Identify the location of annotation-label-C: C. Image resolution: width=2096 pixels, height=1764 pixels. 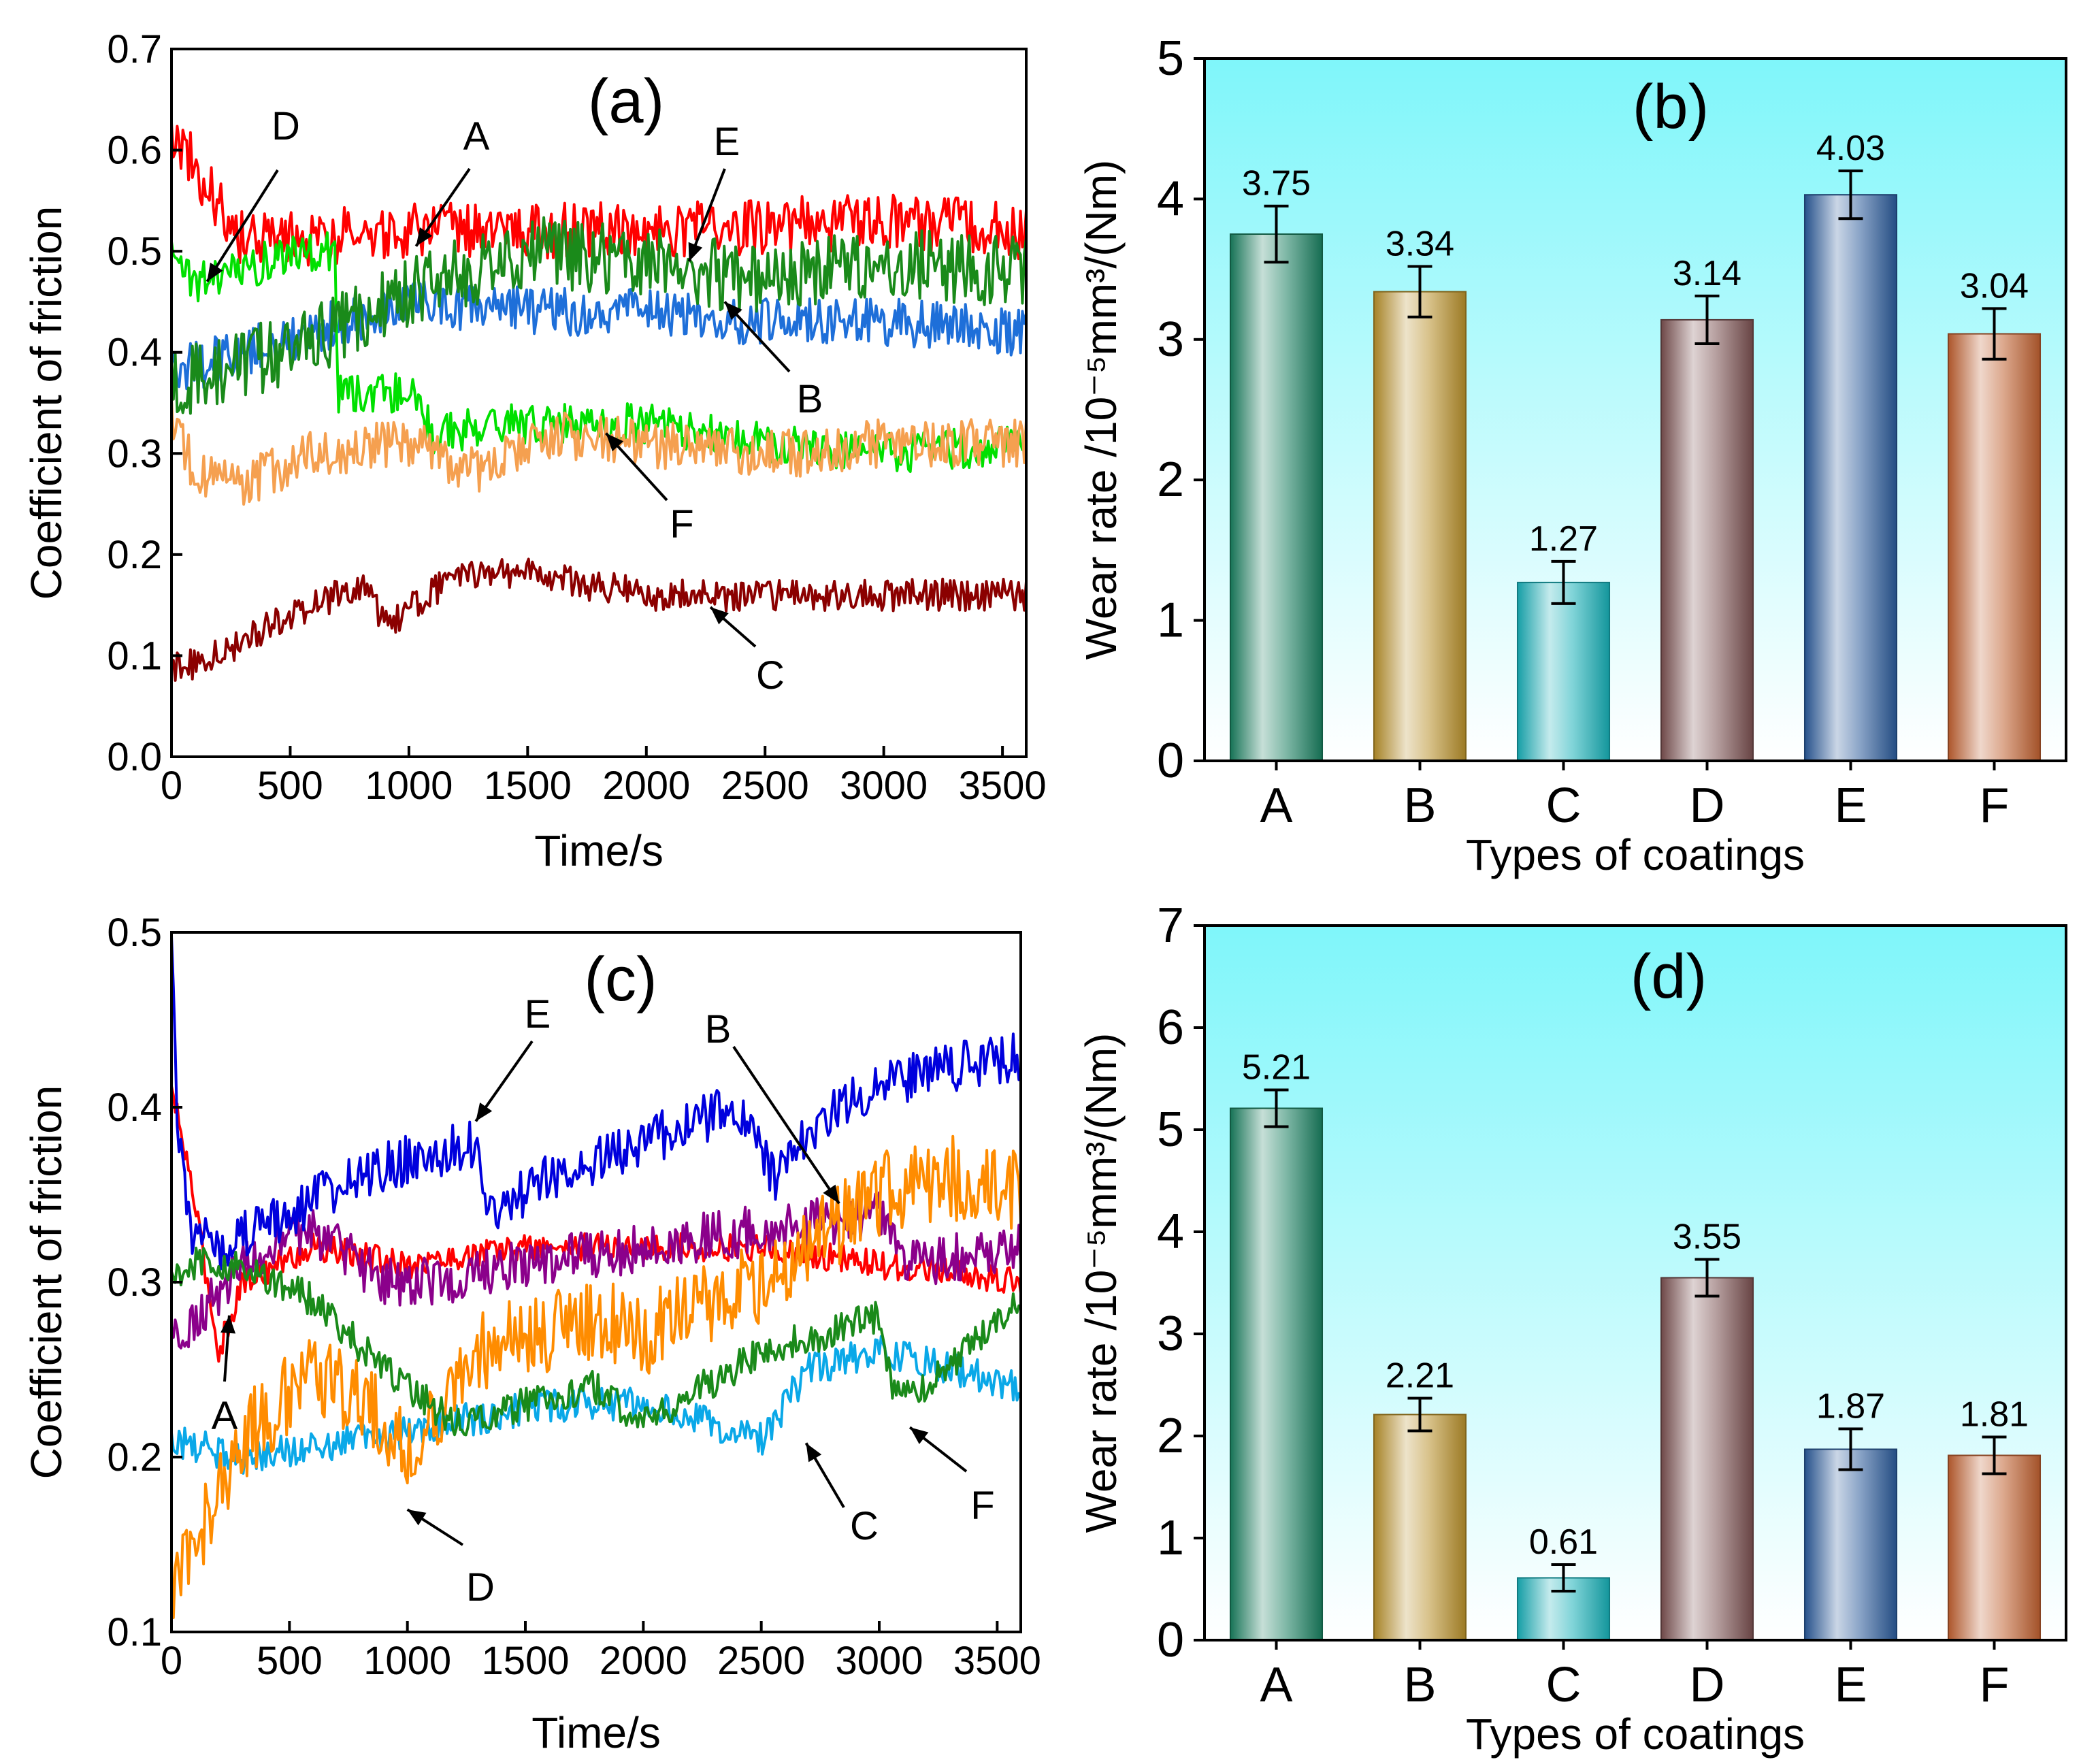
(864, 1526).